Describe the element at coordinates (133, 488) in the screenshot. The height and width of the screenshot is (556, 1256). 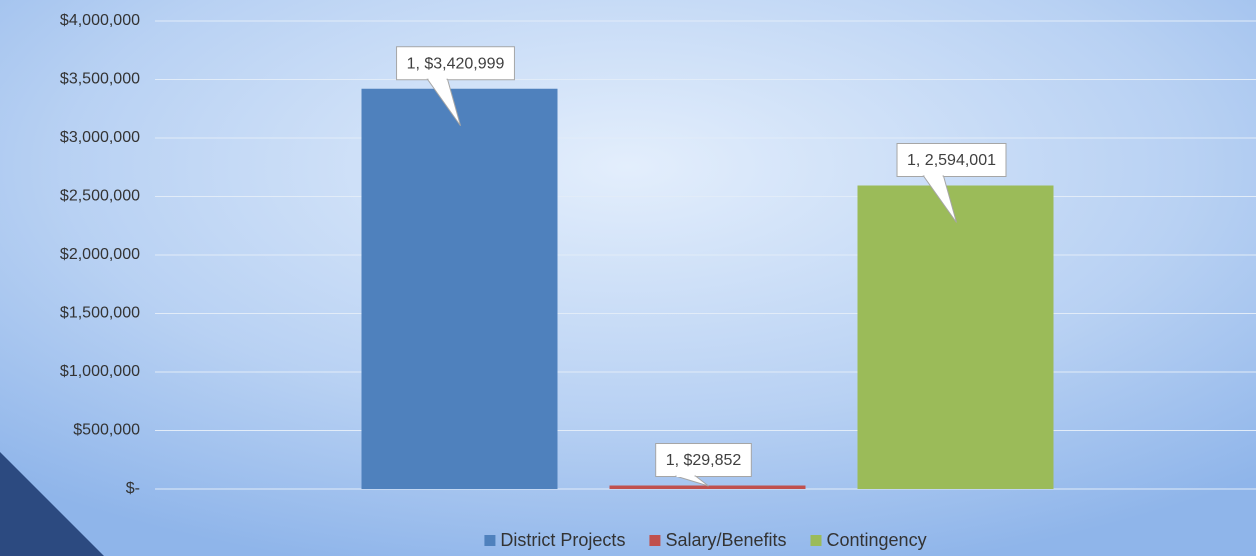
I see `y-tick-label: $-` at that location.